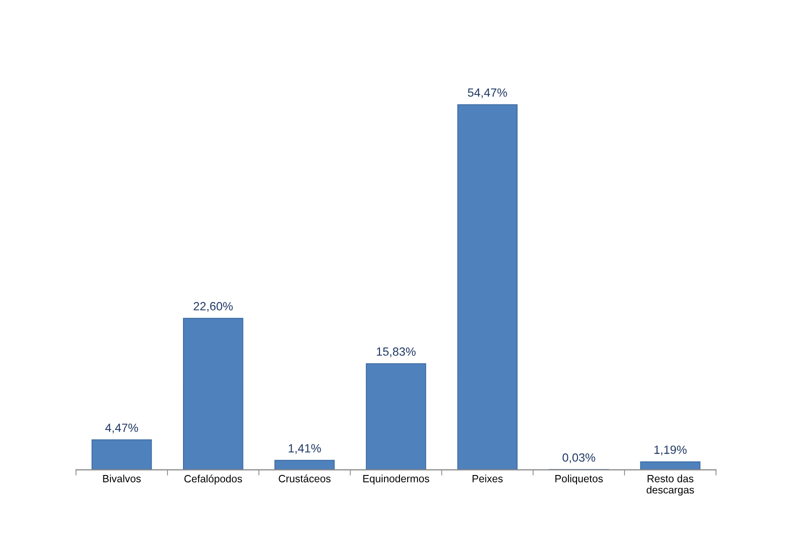 This screenshot has width=800, height=540. I want to click on data-label: 1,19%, so click(670, 451).